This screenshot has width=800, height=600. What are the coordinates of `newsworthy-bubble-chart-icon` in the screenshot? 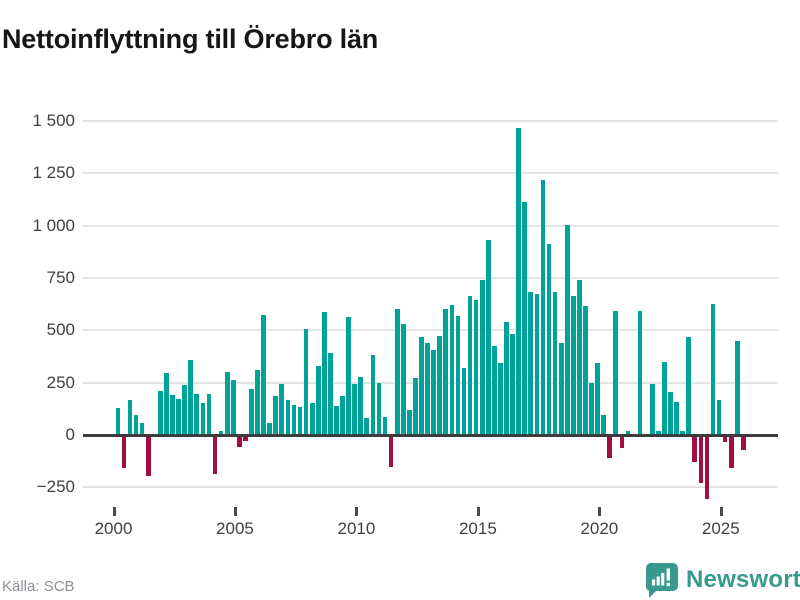 It's located at (662, 580).